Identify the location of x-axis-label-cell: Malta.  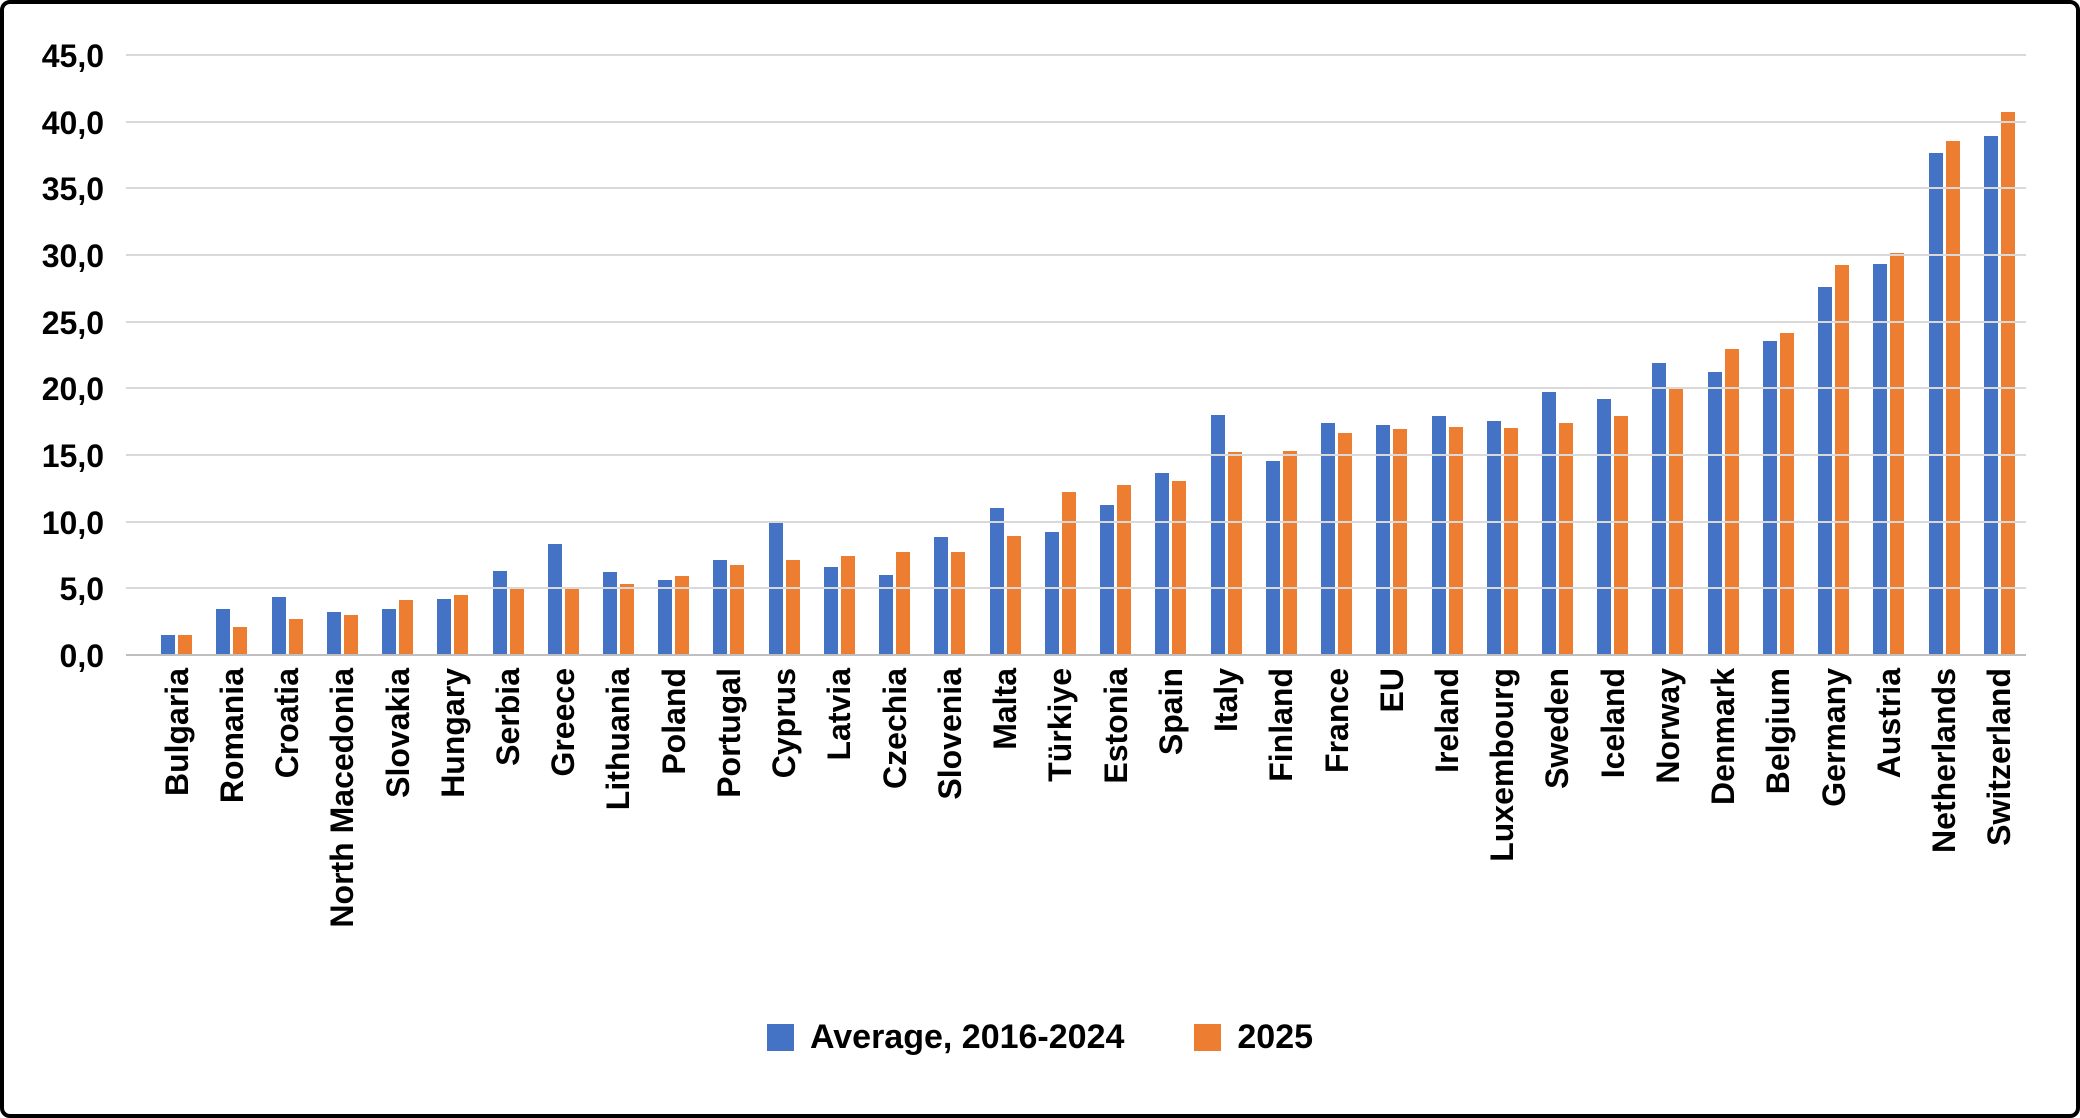
(1005, 798).